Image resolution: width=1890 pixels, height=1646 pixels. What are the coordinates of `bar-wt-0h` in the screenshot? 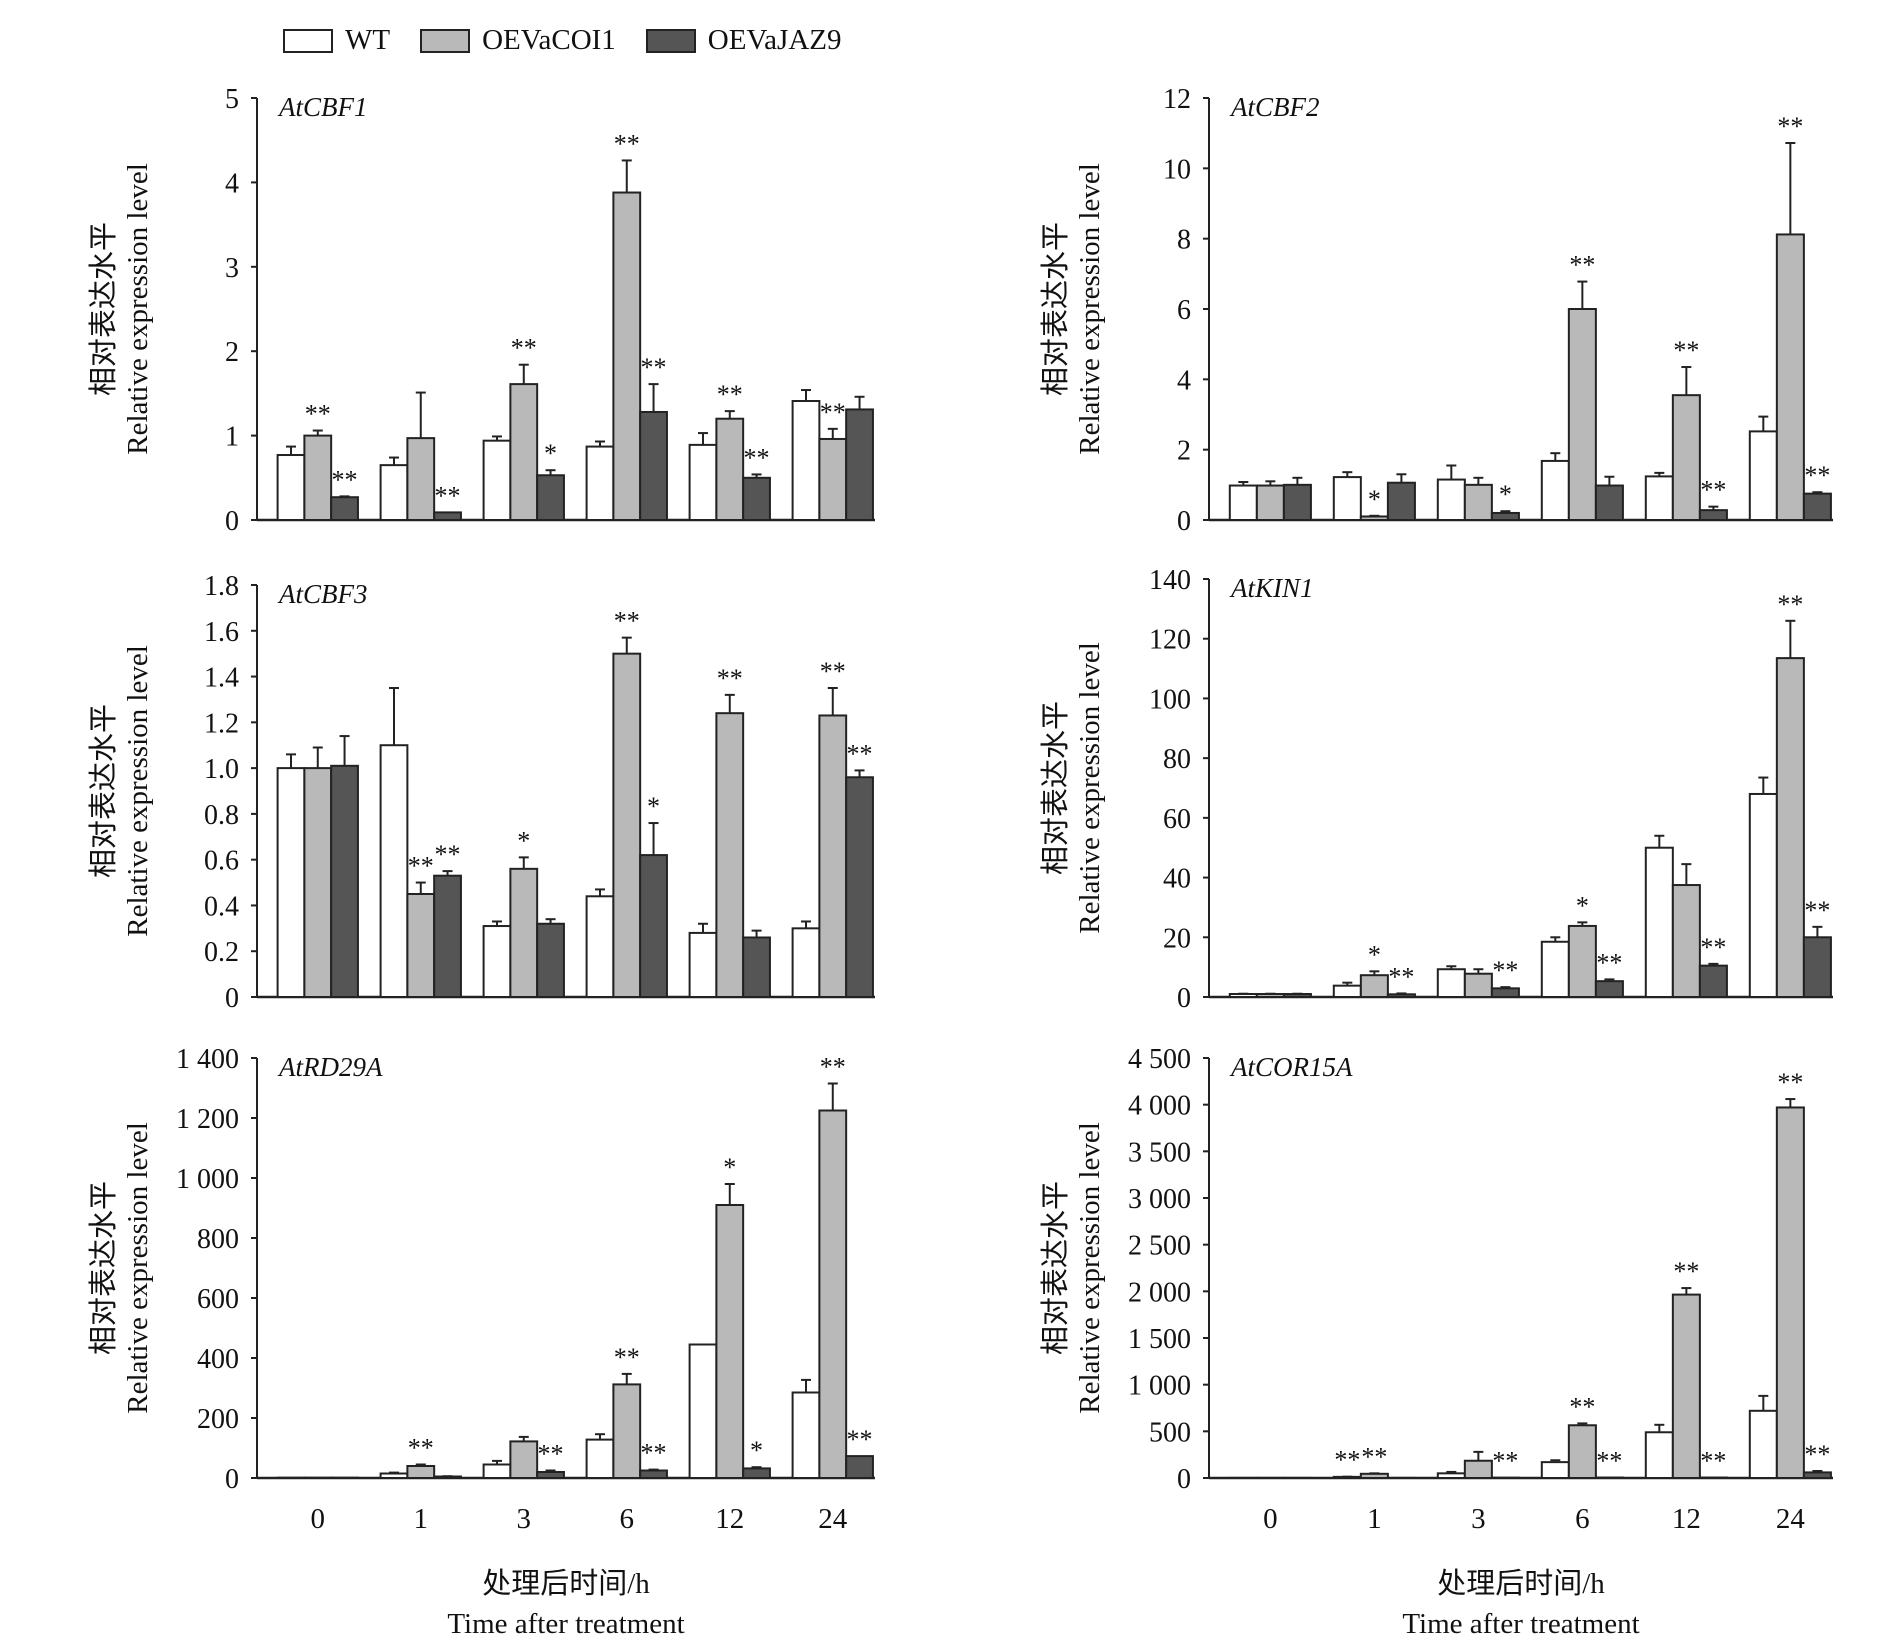 It's located at (1243, 502).